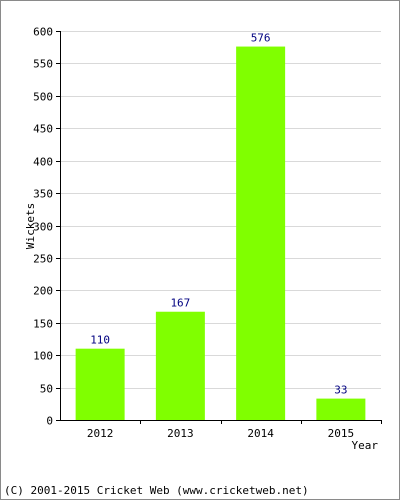 This screenshot has height=500, width=400. I want to click on y-tick-label: 200, so click(43, 291).